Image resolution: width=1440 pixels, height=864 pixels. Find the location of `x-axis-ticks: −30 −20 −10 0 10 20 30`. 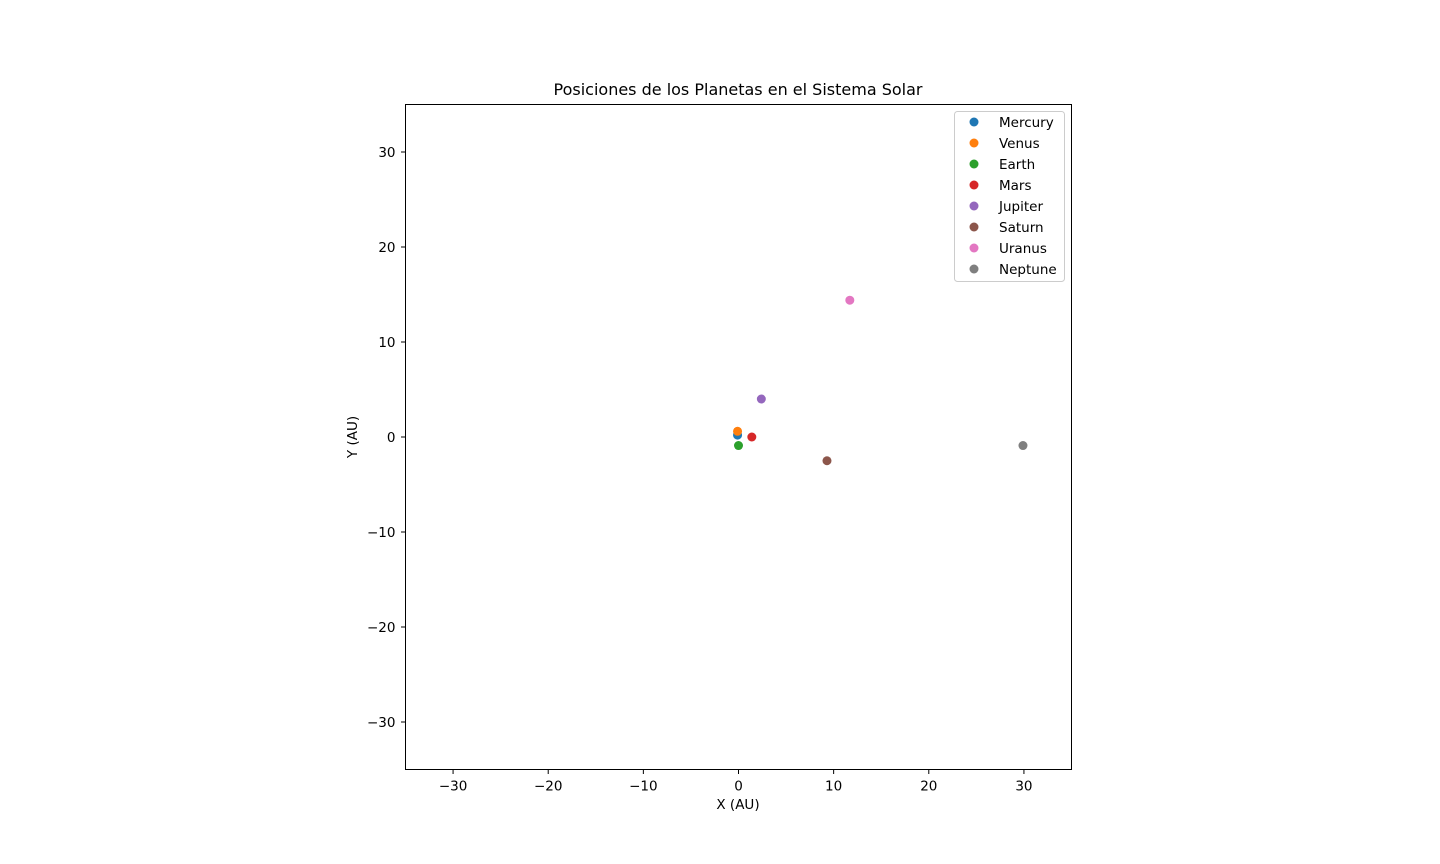

x-axis-ticks: −30 −20 −10 0 10 20 30 is located at coordinates (736, 782).